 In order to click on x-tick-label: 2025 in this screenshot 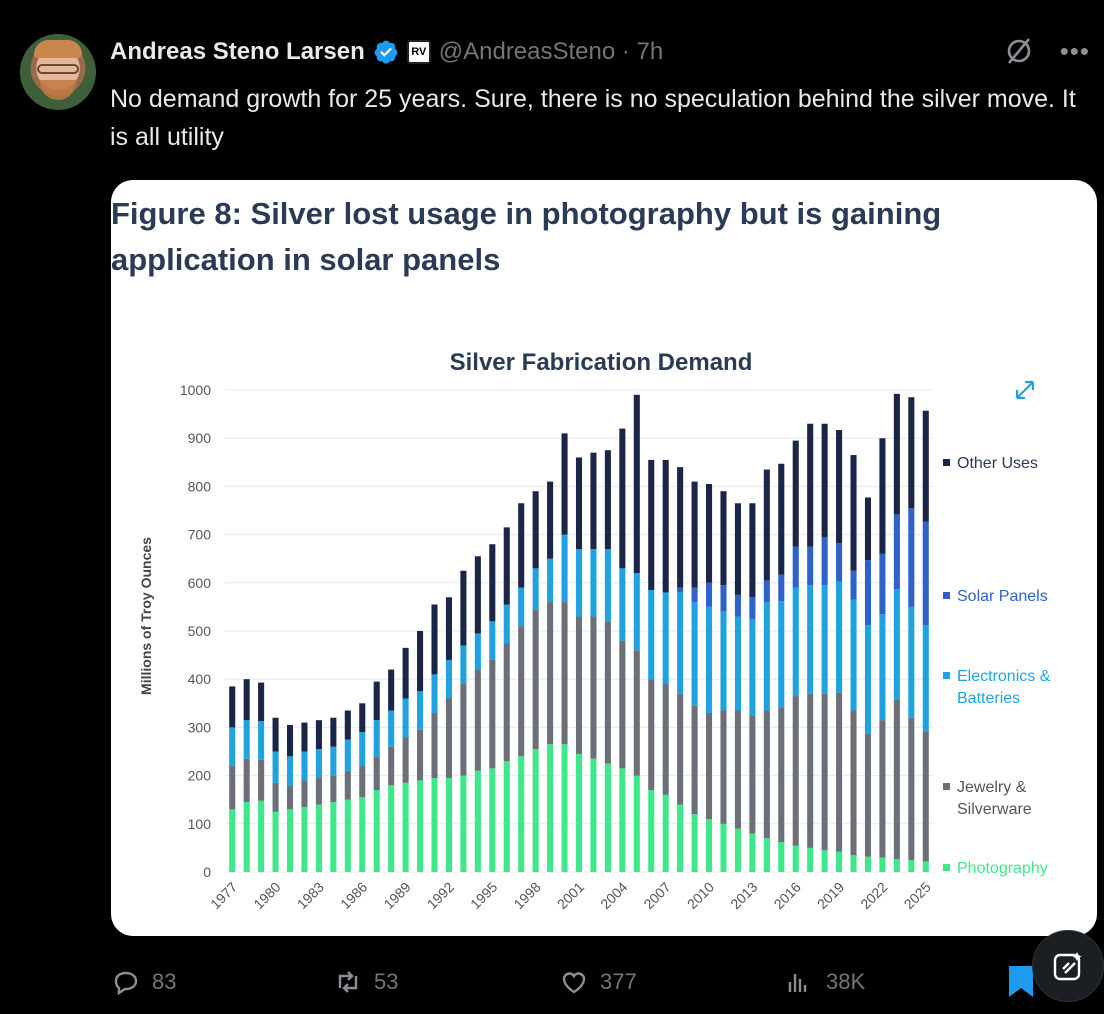, I will do `click(917, 895)`.